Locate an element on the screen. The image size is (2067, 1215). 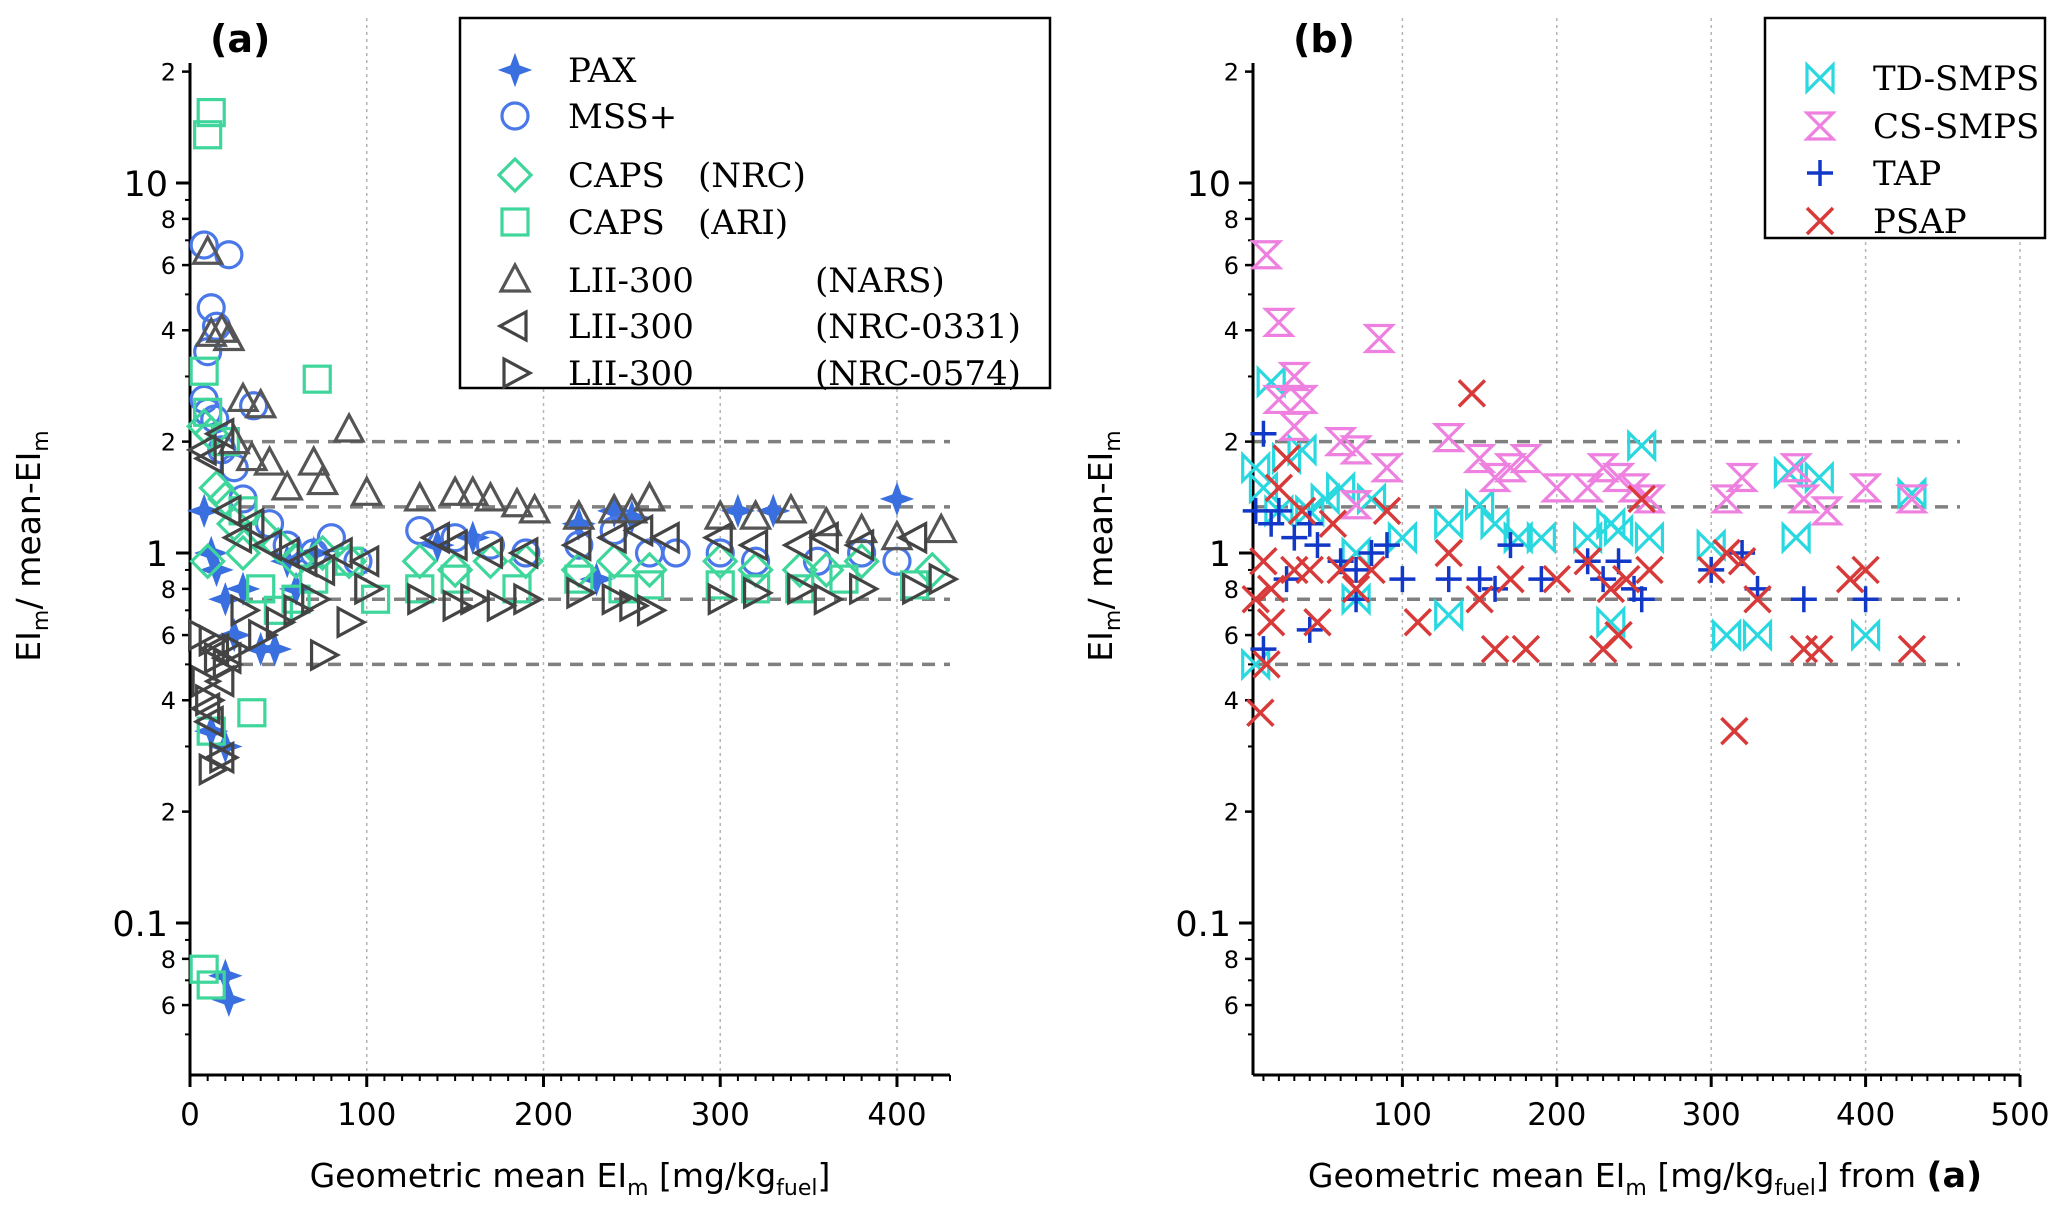
panel-a-y-minor-tick-label: 2 is located at coordinates (168, 73).